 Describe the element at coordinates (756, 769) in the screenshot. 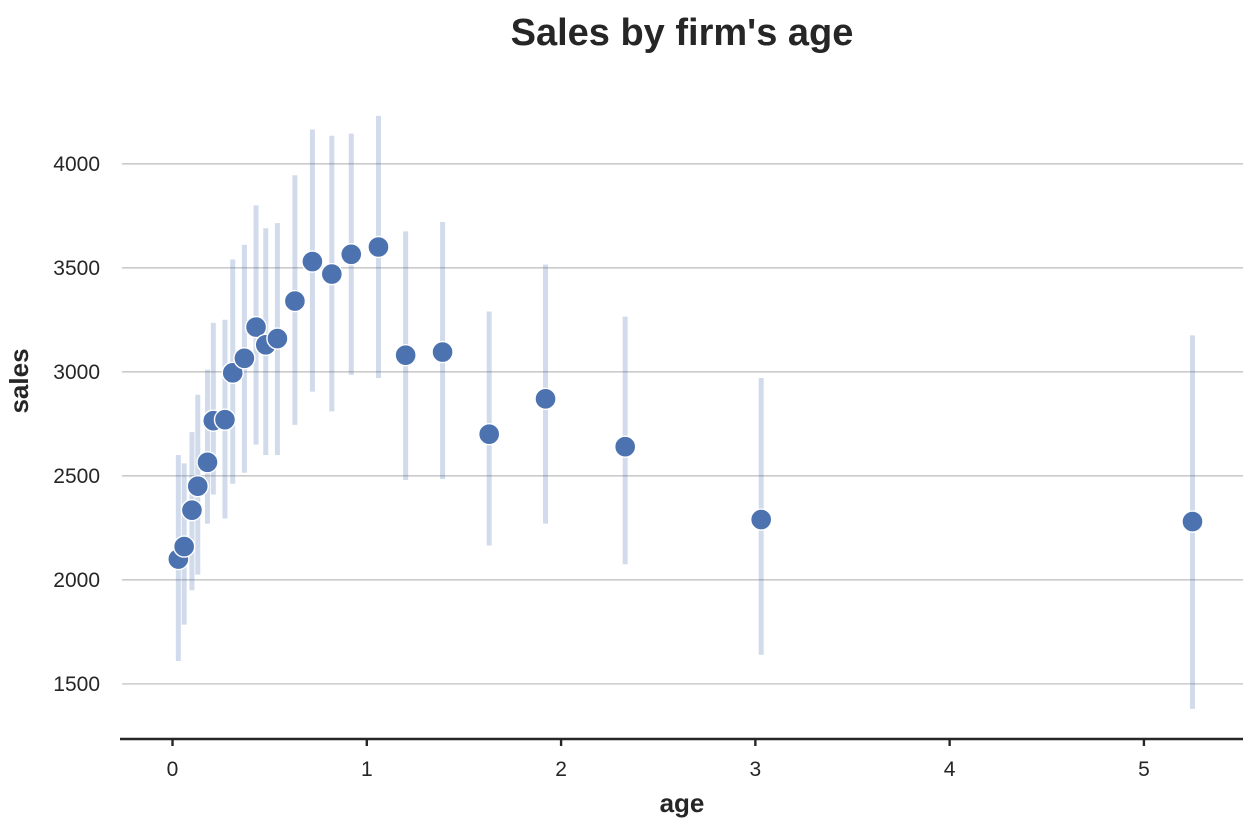

I see `x-tick-label-3: 3` at that location.